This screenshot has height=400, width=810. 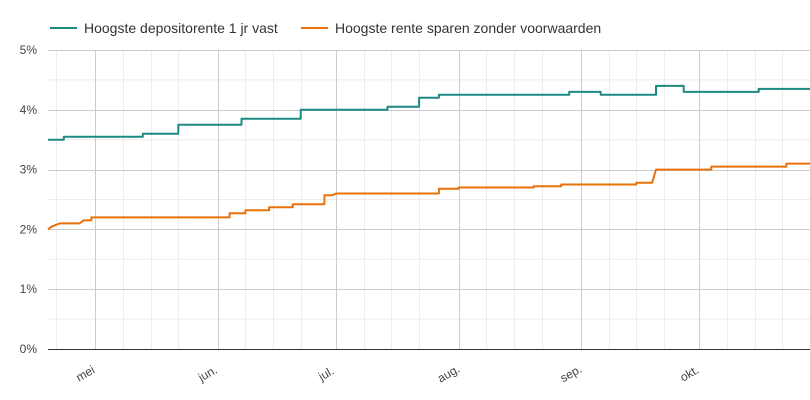 What do you see at coordinates (29, 170) in the screenshot?
I see `y-tick-label: 3%` at bounding box center [29, 170].